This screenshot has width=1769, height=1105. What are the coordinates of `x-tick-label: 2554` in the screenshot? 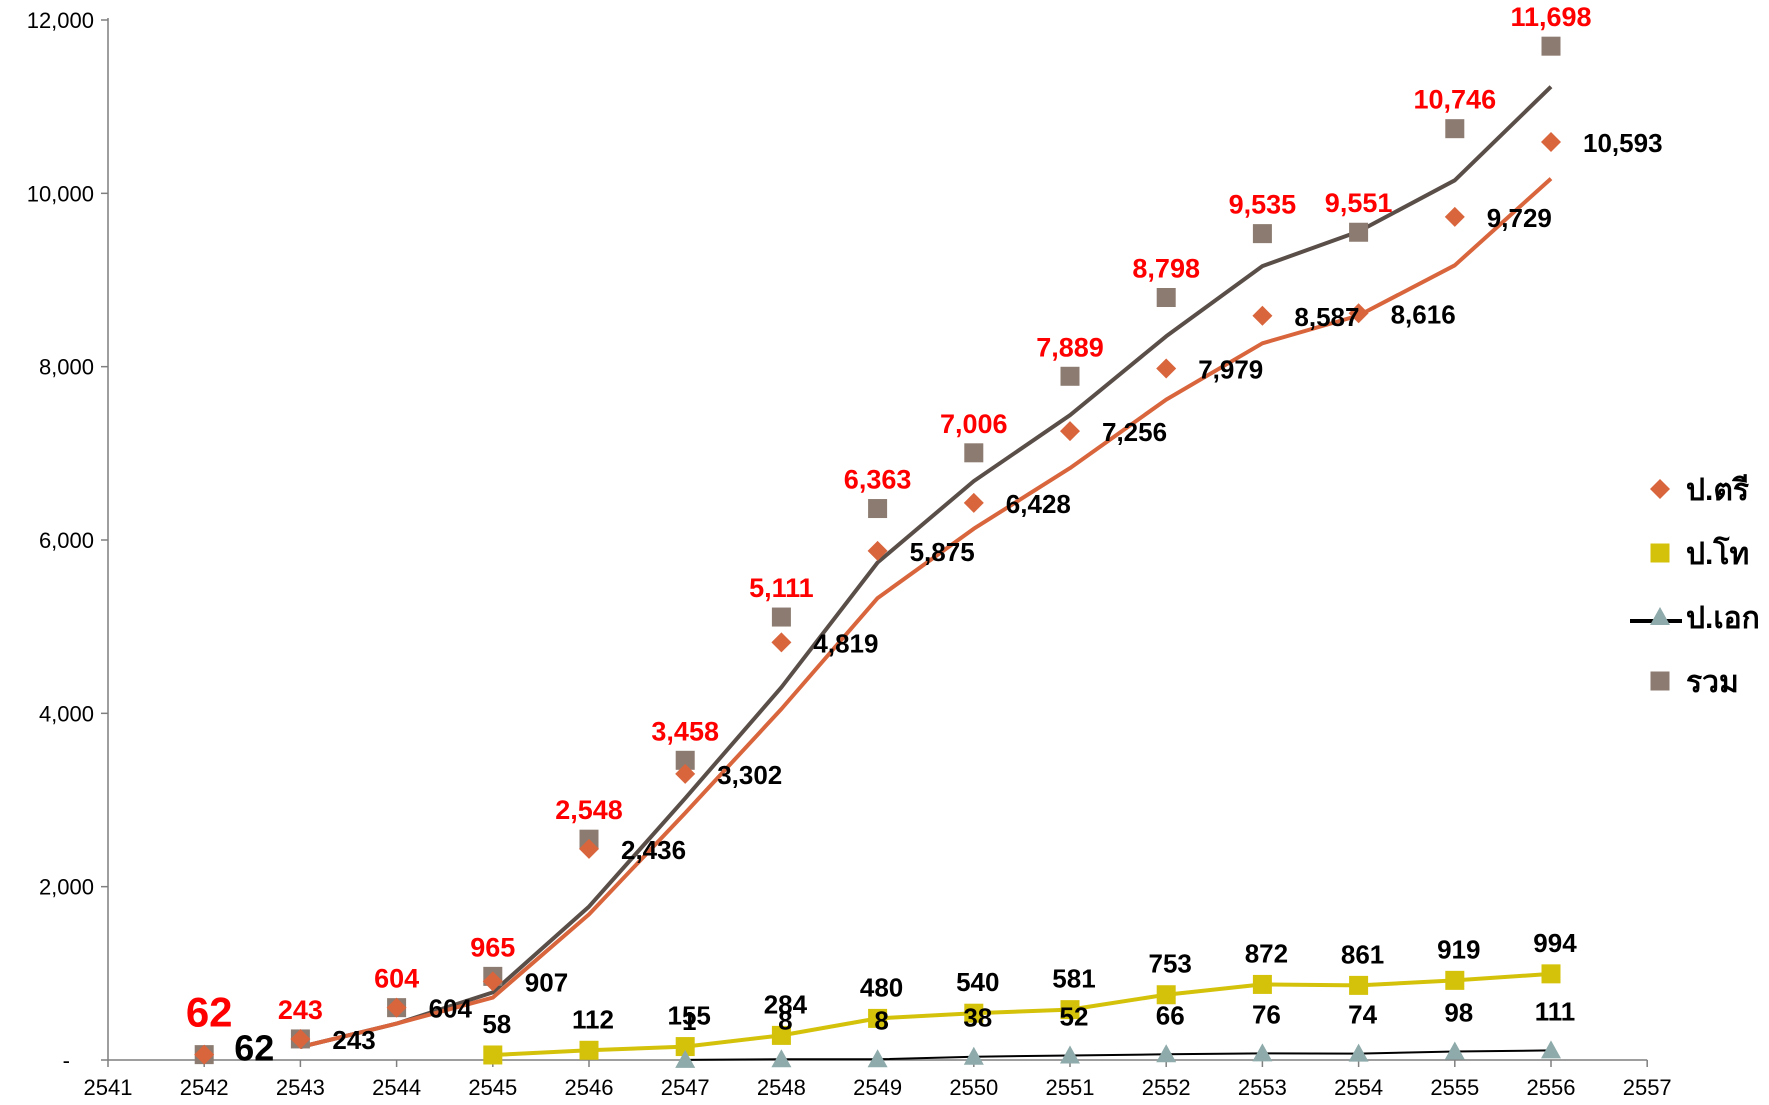 It's located at (1358, 1087).